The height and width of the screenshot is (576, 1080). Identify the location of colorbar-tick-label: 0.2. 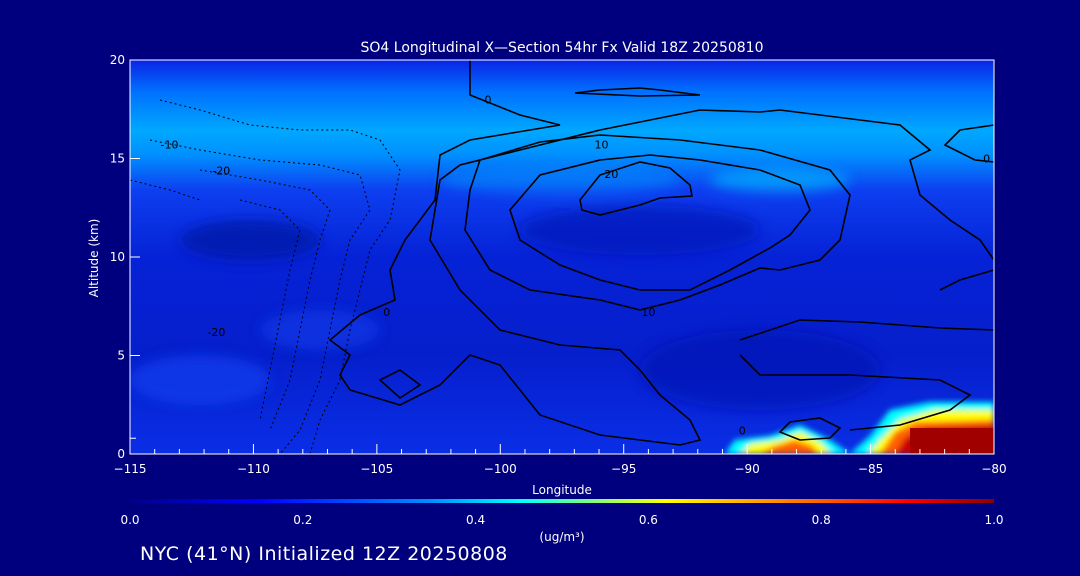
(302, 520).